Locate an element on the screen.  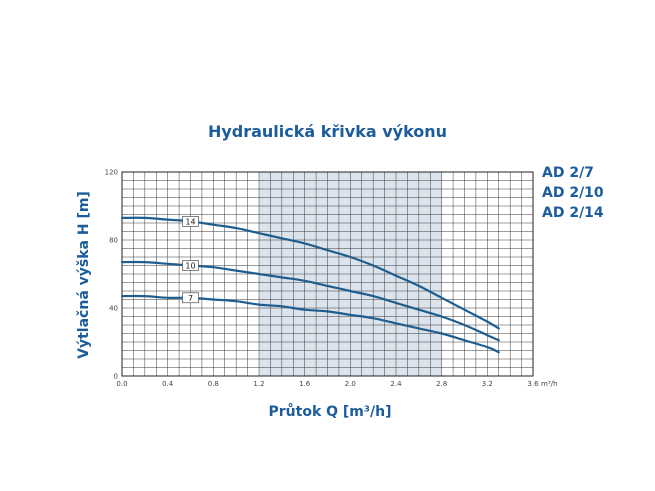
x-tick-label: 0.8 is located at coordinates (213, 384).